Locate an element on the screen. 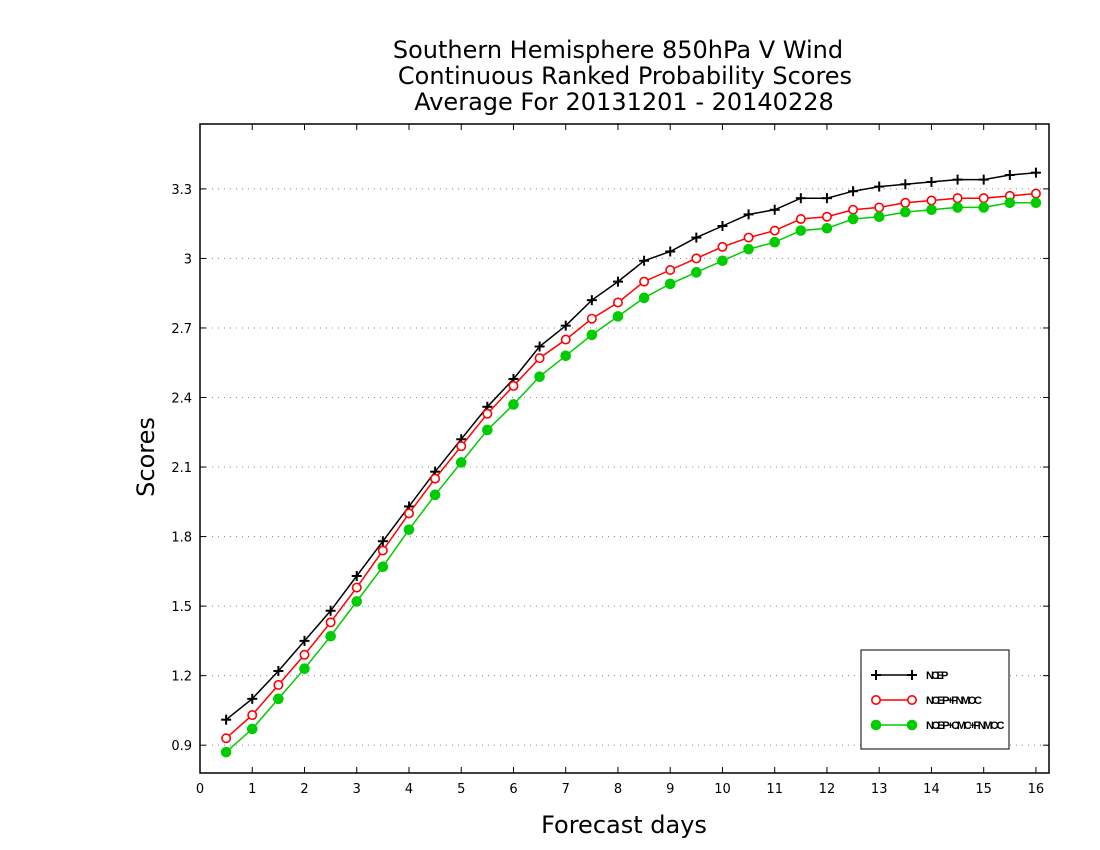 This screenshot has width=1100, height=850. x-tick-label: 10 is located at coordinates (722, 789).